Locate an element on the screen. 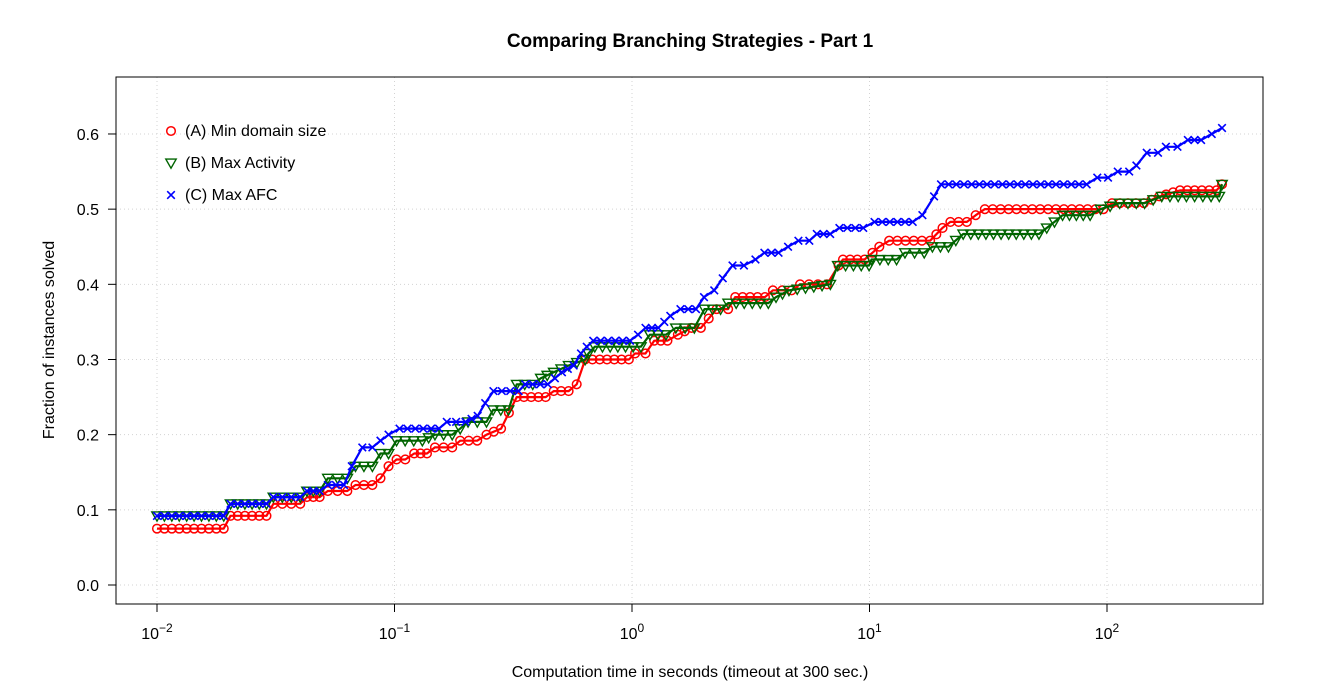 This screenshot has width=1340, height=700. y-tick-label-4: 0.4 is located at coordinates (88, 285).